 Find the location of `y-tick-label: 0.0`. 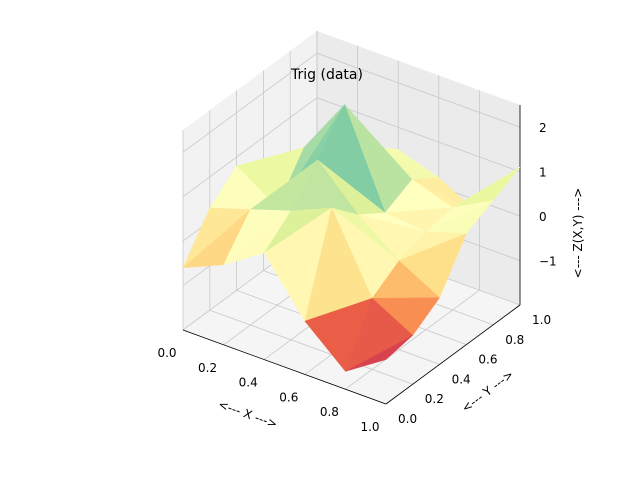

y-tick-label: 0.0 is located at coordinates (407, 419).